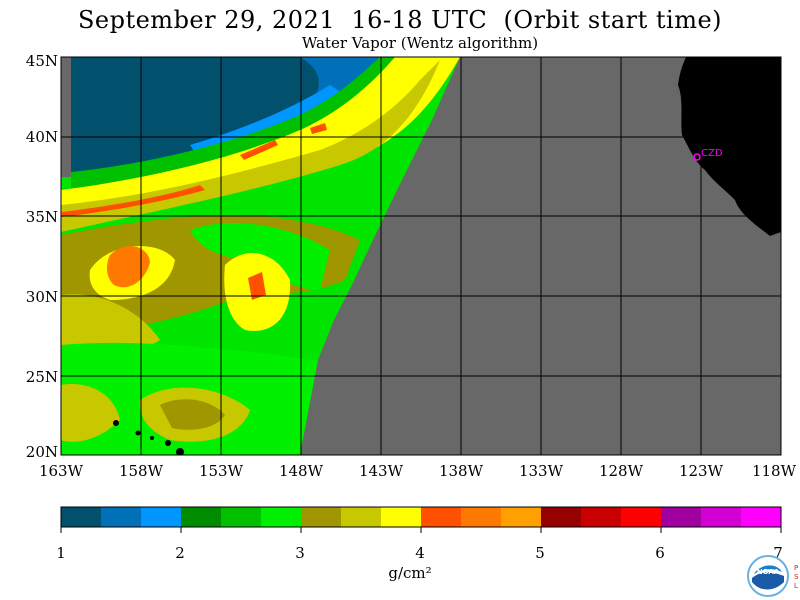 This screenshot has height=600, width=800. I want to click on colorbar-tick-label: 7, so click(778, 553).